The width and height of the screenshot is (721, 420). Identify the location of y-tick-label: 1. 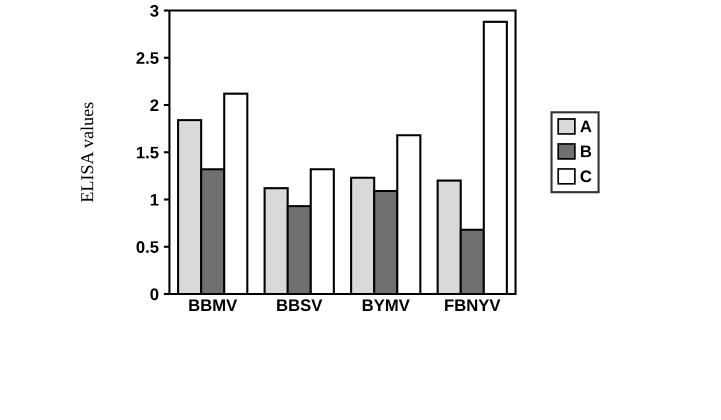
(154, 200).